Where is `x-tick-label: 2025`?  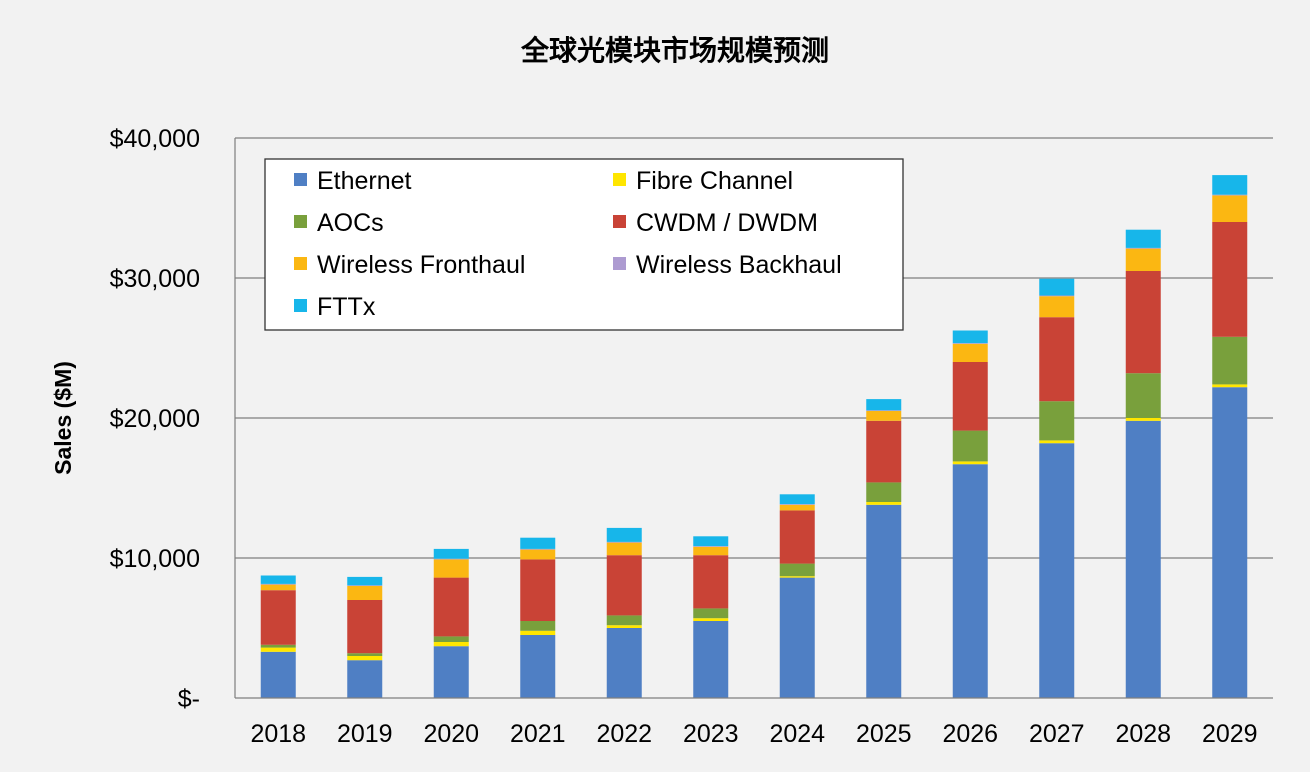 x-tick-label: 2025 is located at coordinates (884, 734).